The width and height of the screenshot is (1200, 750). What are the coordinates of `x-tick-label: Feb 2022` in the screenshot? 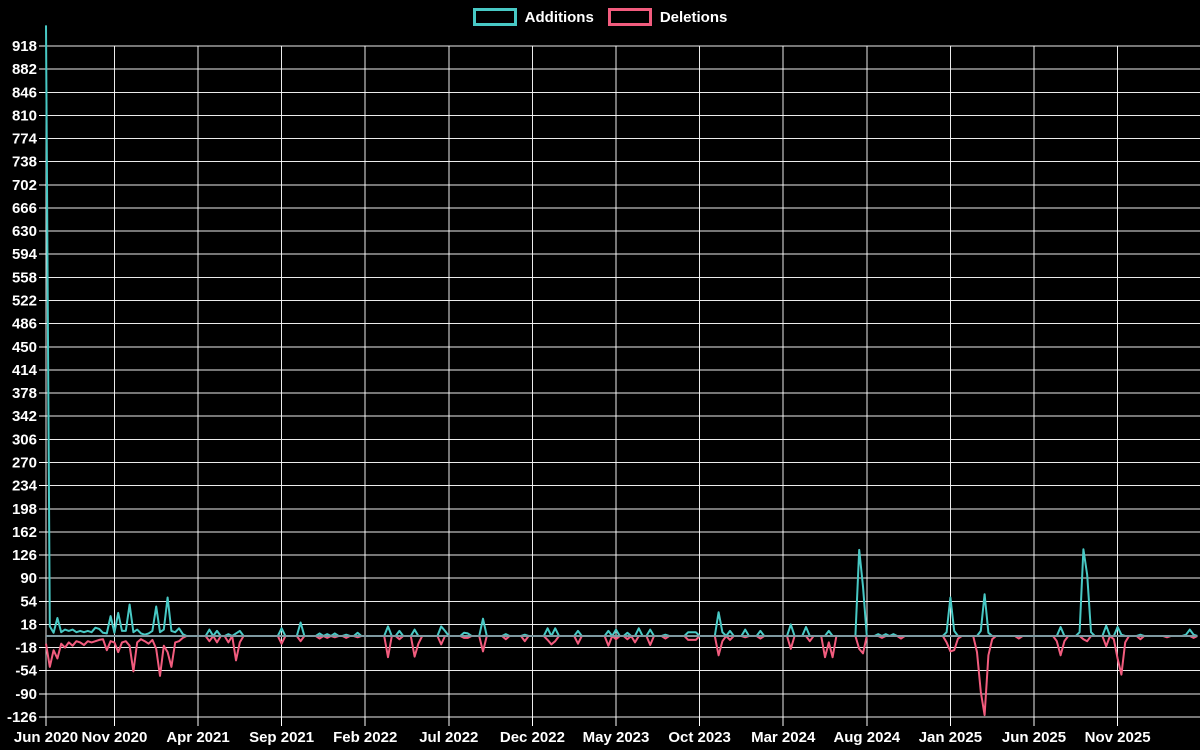 It's located at (365, 737).